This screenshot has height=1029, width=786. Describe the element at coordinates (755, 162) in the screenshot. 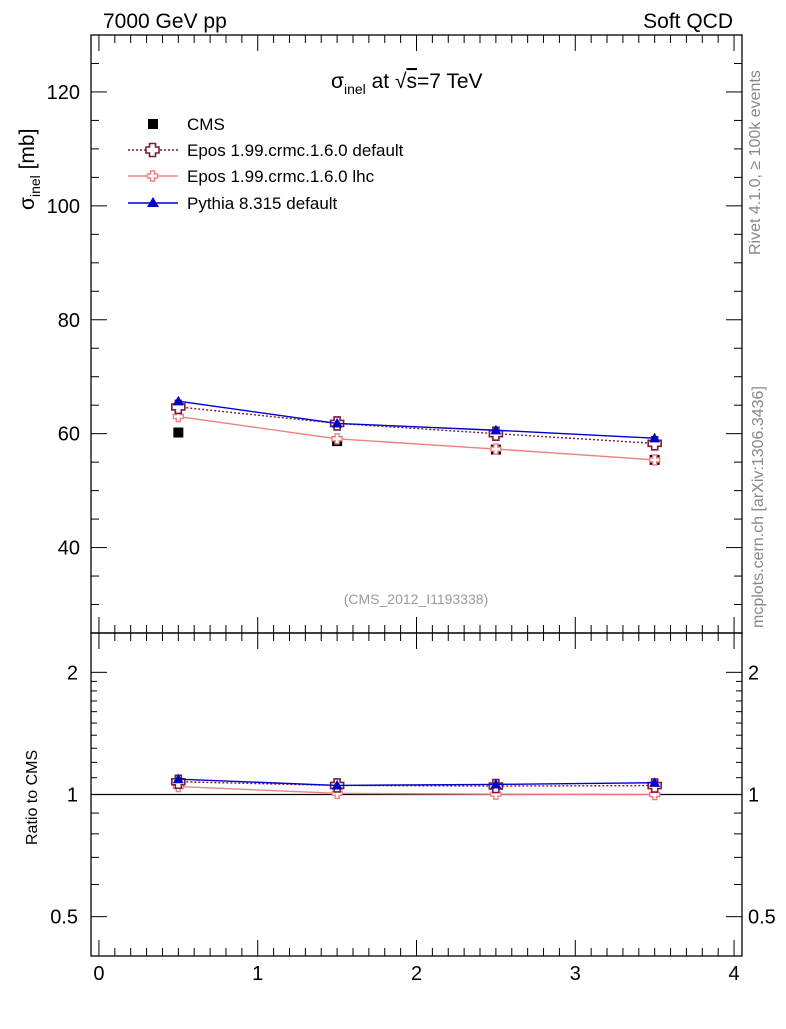

I see `side-rivet-label: Rivet 4.1.0, ≥ 100k events` at that location.